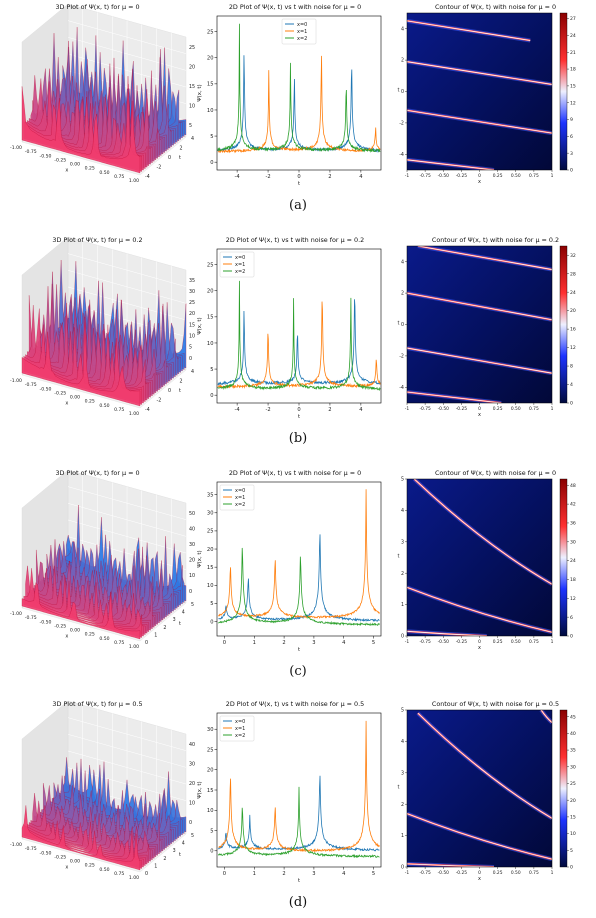 This screenshot has height=918, width=596. I want to click on figure-caption: (c), so click(298, 671).